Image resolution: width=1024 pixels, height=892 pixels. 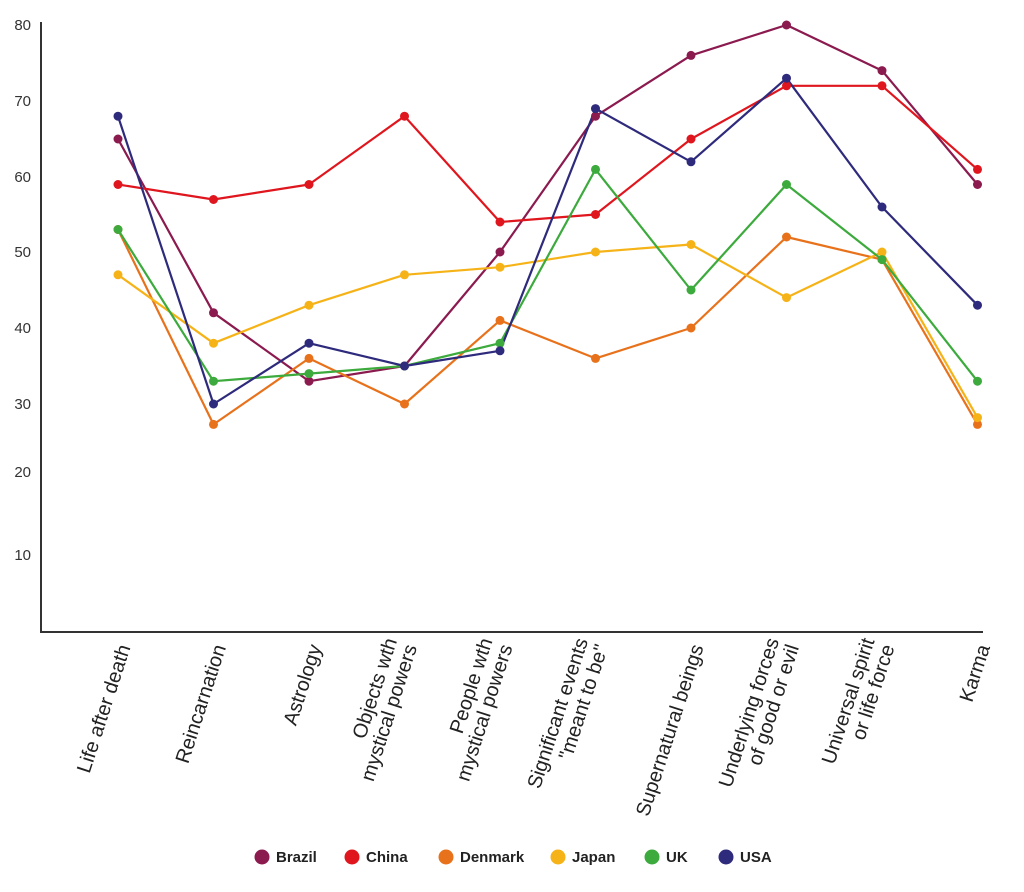 I want to click on legend-item-japan: Japan, so click(x=582, y=857).